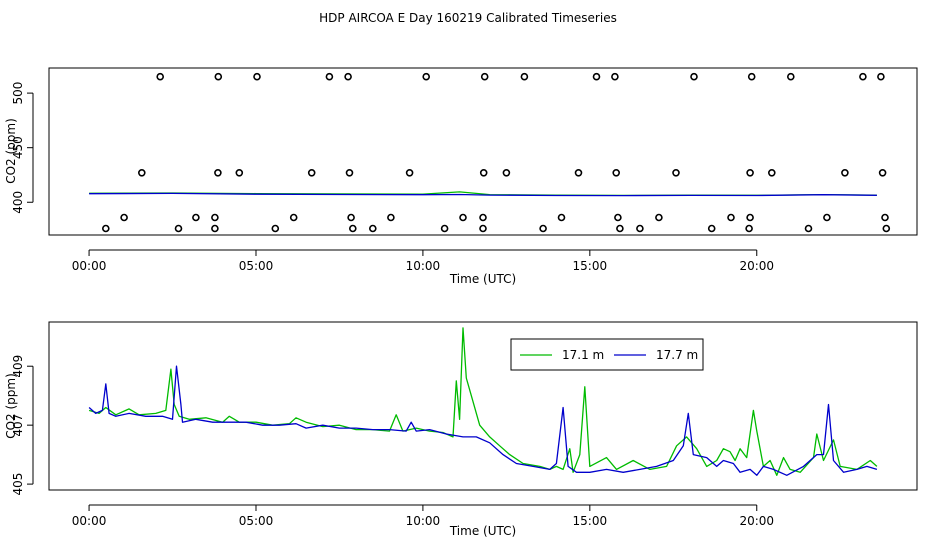  I want to click on y-tick-label: 400, so click(18, 202).